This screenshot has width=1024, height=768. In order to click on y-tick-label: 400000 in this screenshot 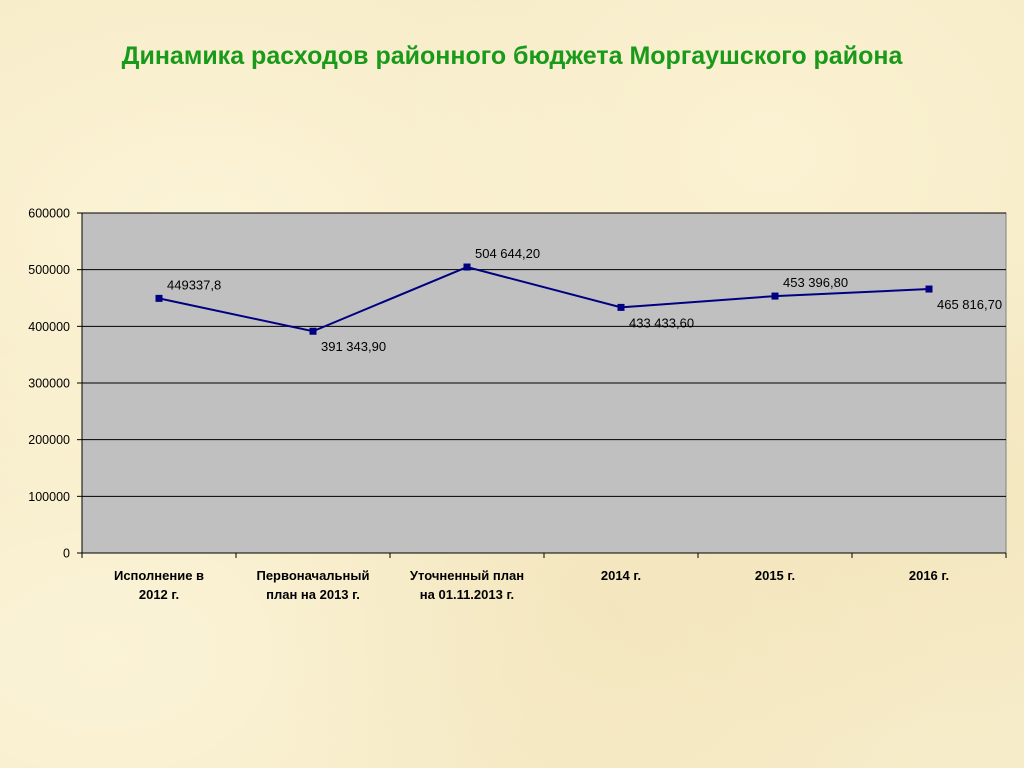, I will do `click(49, 327)`.